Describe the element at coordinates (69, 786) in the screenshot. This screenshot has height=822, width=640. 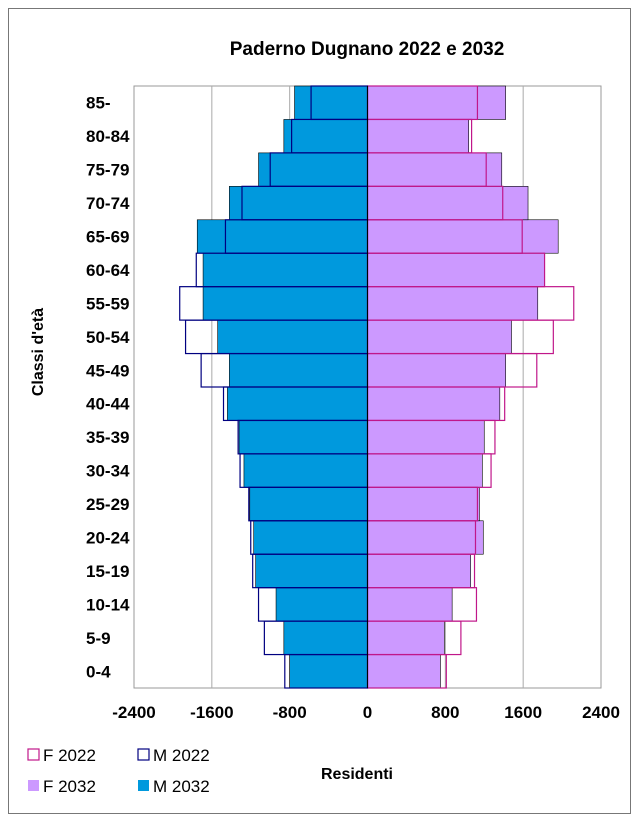
I see `legend-label: F 2032` at that location.